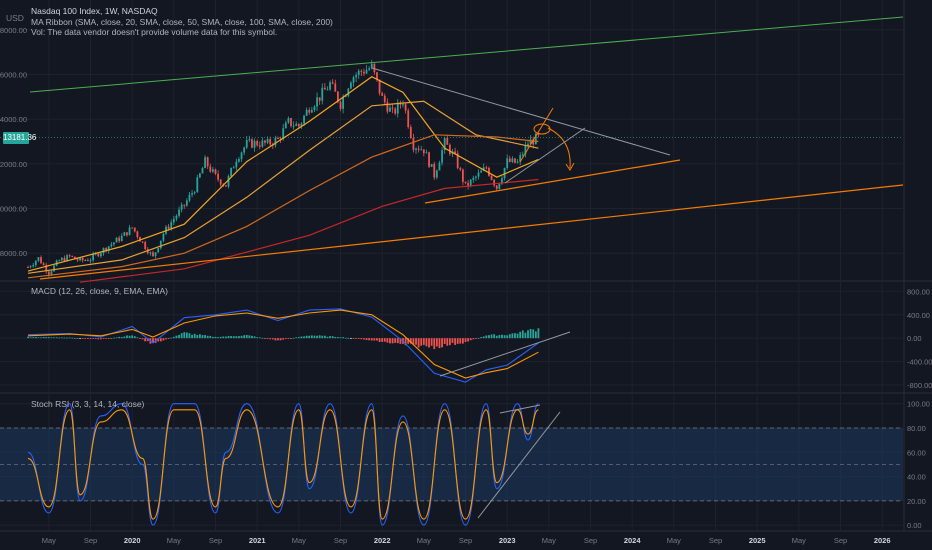 This screenshot has height=550, width=932. What do you see at coordinates (15, 18) in the screenshot?
I see `currency-label: USD` at bounding box center [15, 18].